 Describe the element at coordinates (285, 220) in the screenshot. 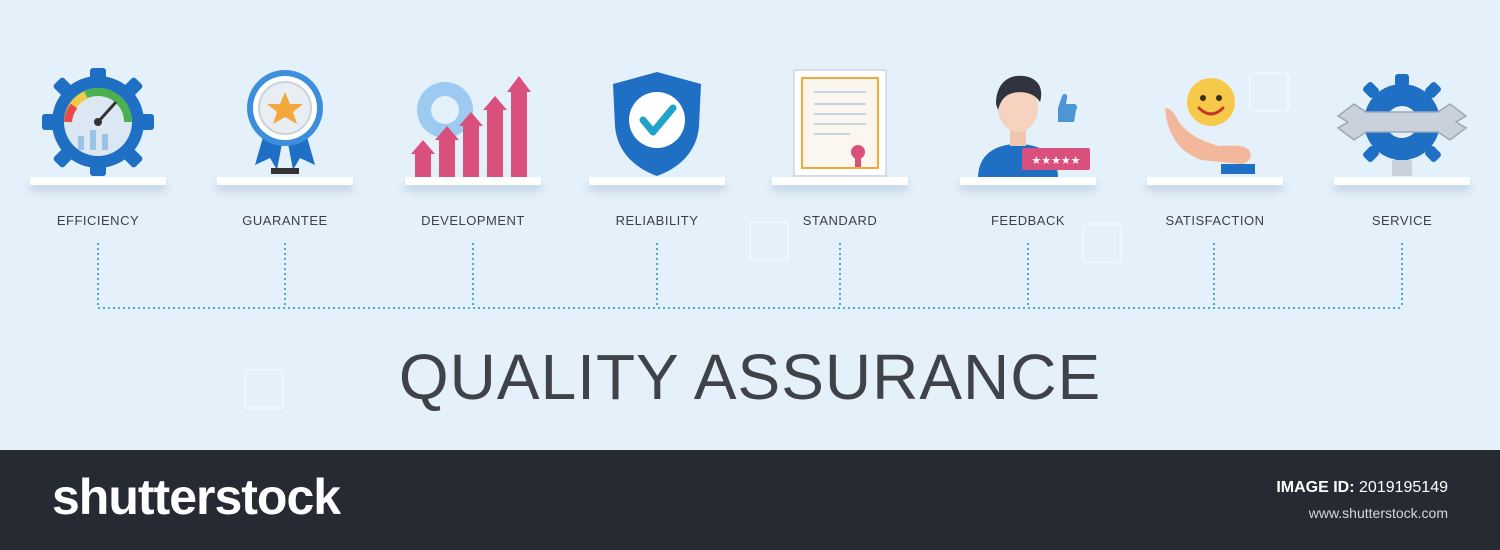

I see `item-label: GUARANTEE` at that location.